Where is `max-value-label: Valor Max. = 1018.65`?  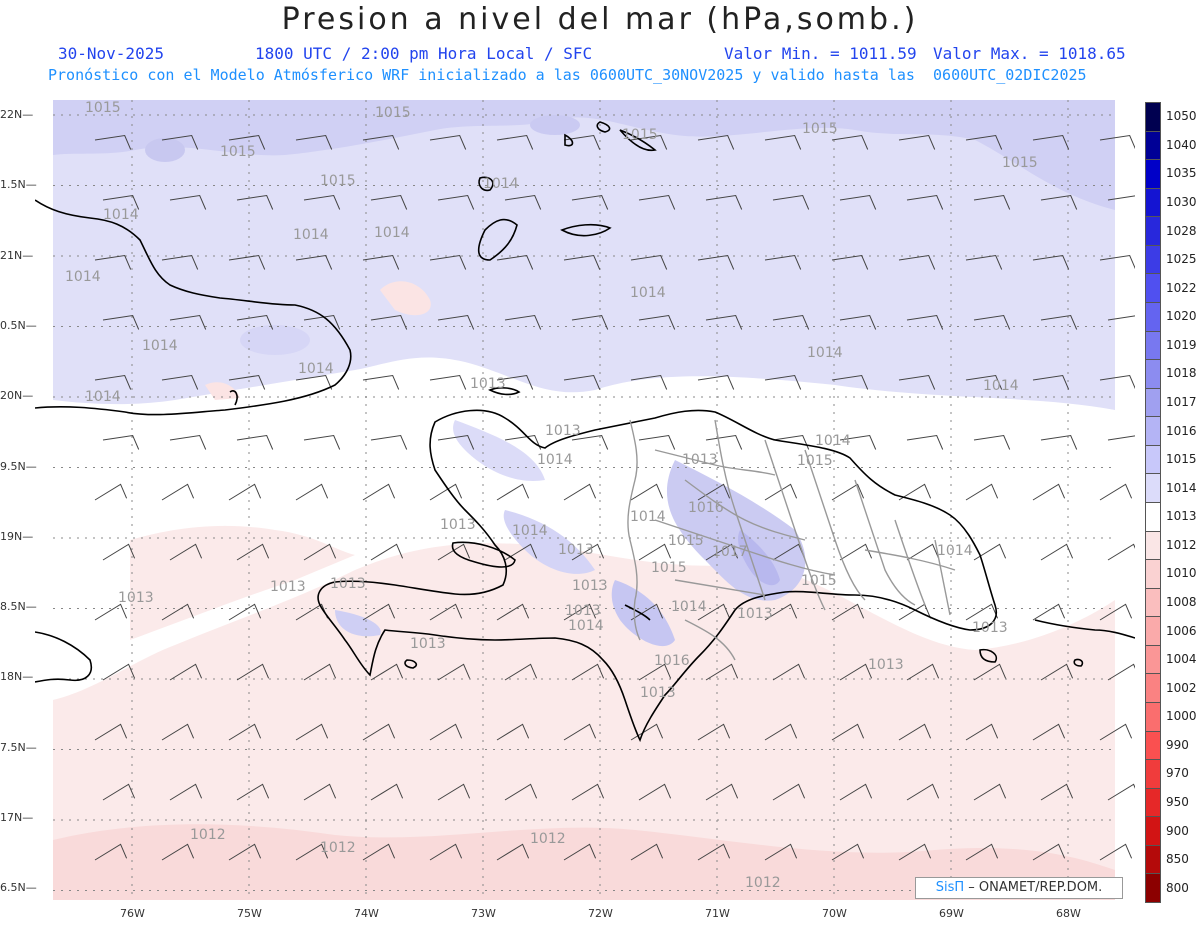 max-value-label: Valor Max. = 1018.65 is located at coordinates (1029, 53).